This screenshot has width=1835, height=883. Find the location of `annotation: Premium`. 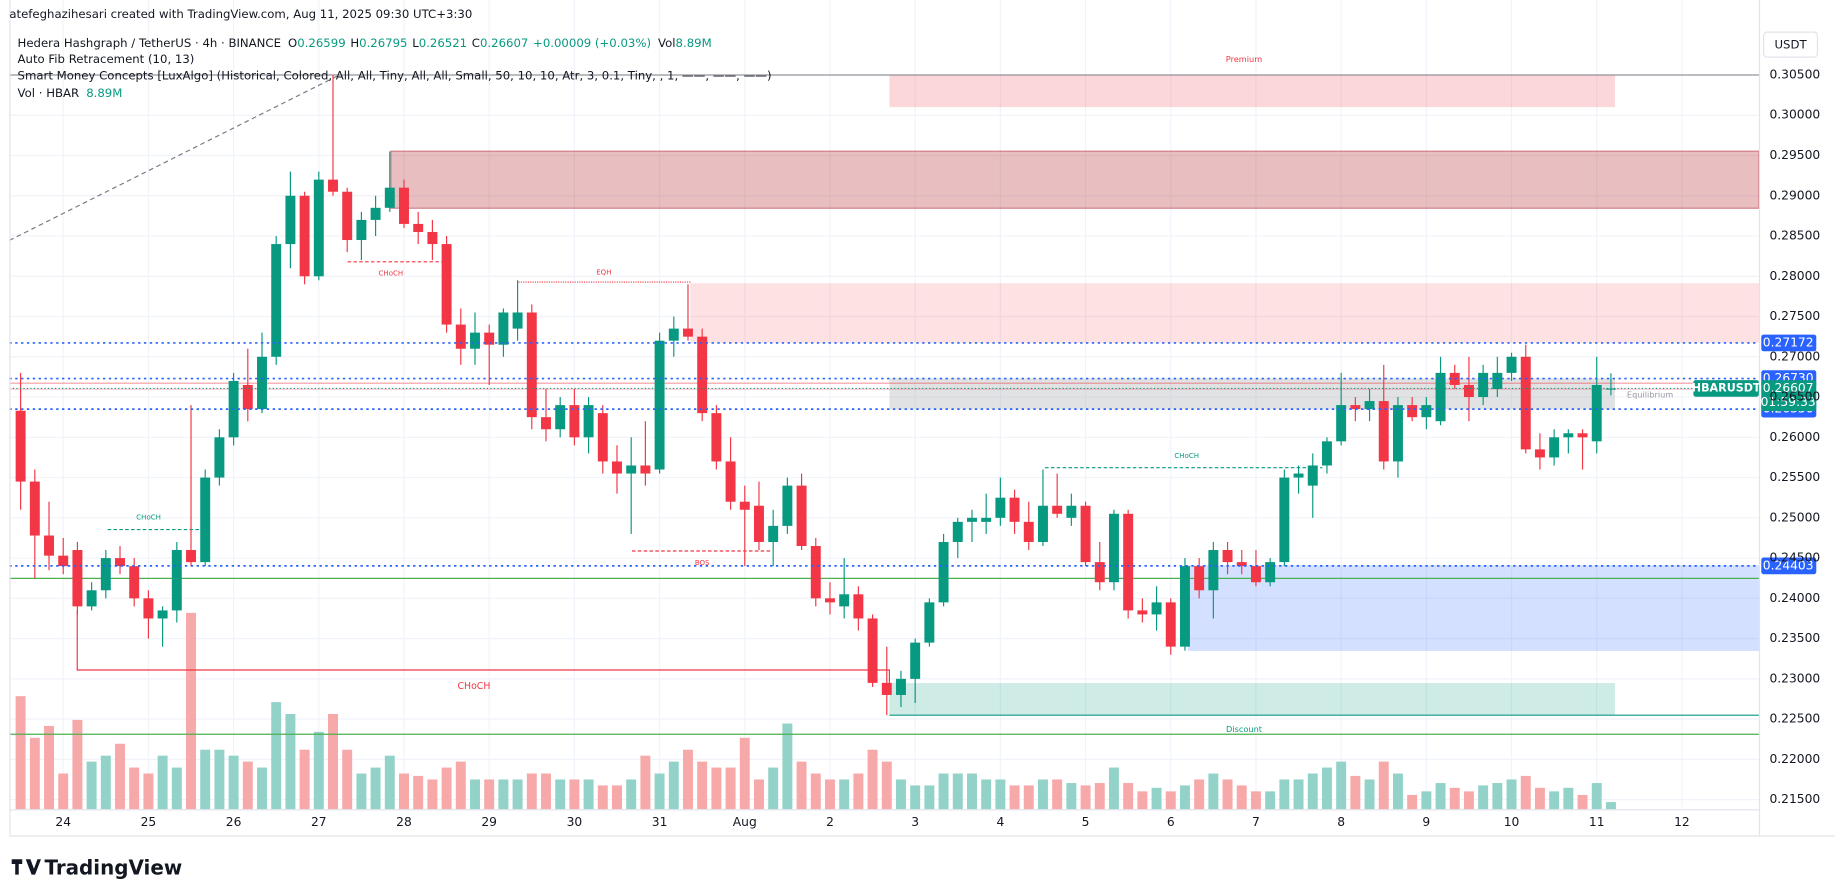

annotation: Premium is located at coordinates (1244, 59).